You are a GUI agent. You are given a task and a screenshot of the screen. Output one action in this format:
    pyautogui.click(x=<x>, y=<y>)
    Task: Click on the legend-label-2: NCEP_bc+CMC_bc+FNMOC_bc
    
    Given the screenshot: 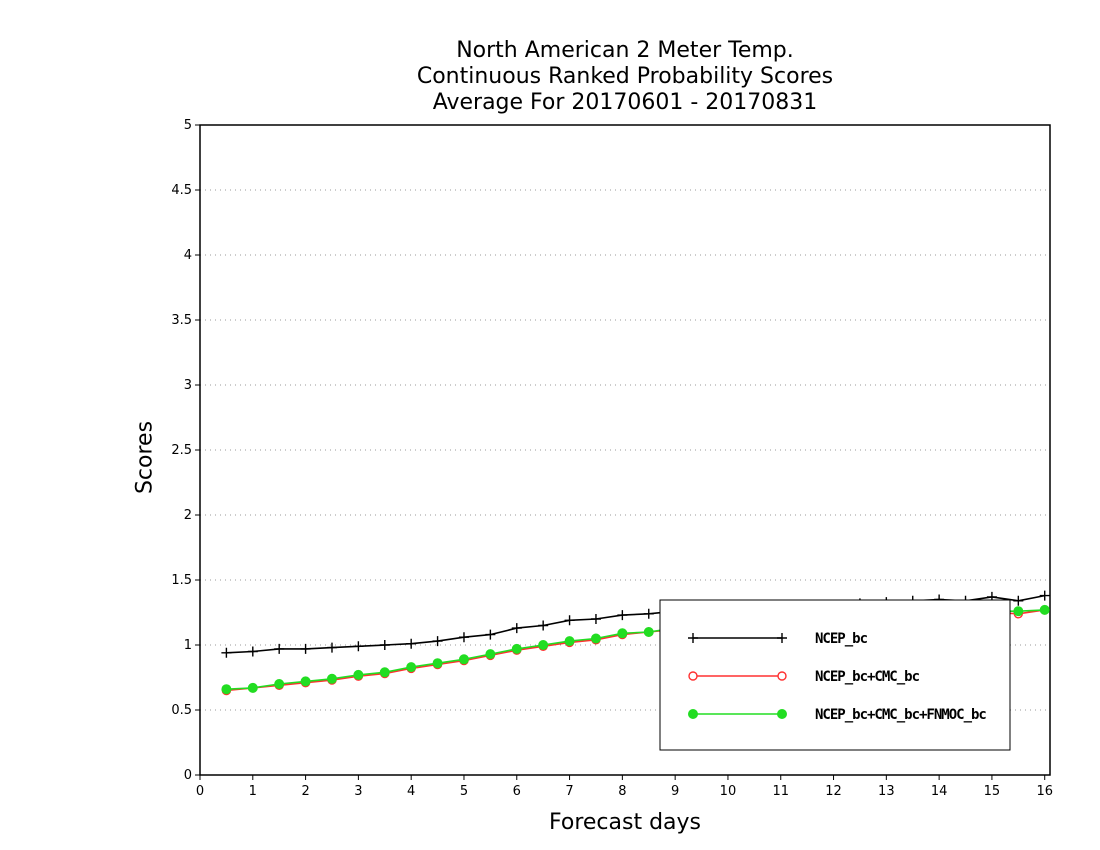 What is the action you would take?
    pyautogui.click(x=900, y=715)
    